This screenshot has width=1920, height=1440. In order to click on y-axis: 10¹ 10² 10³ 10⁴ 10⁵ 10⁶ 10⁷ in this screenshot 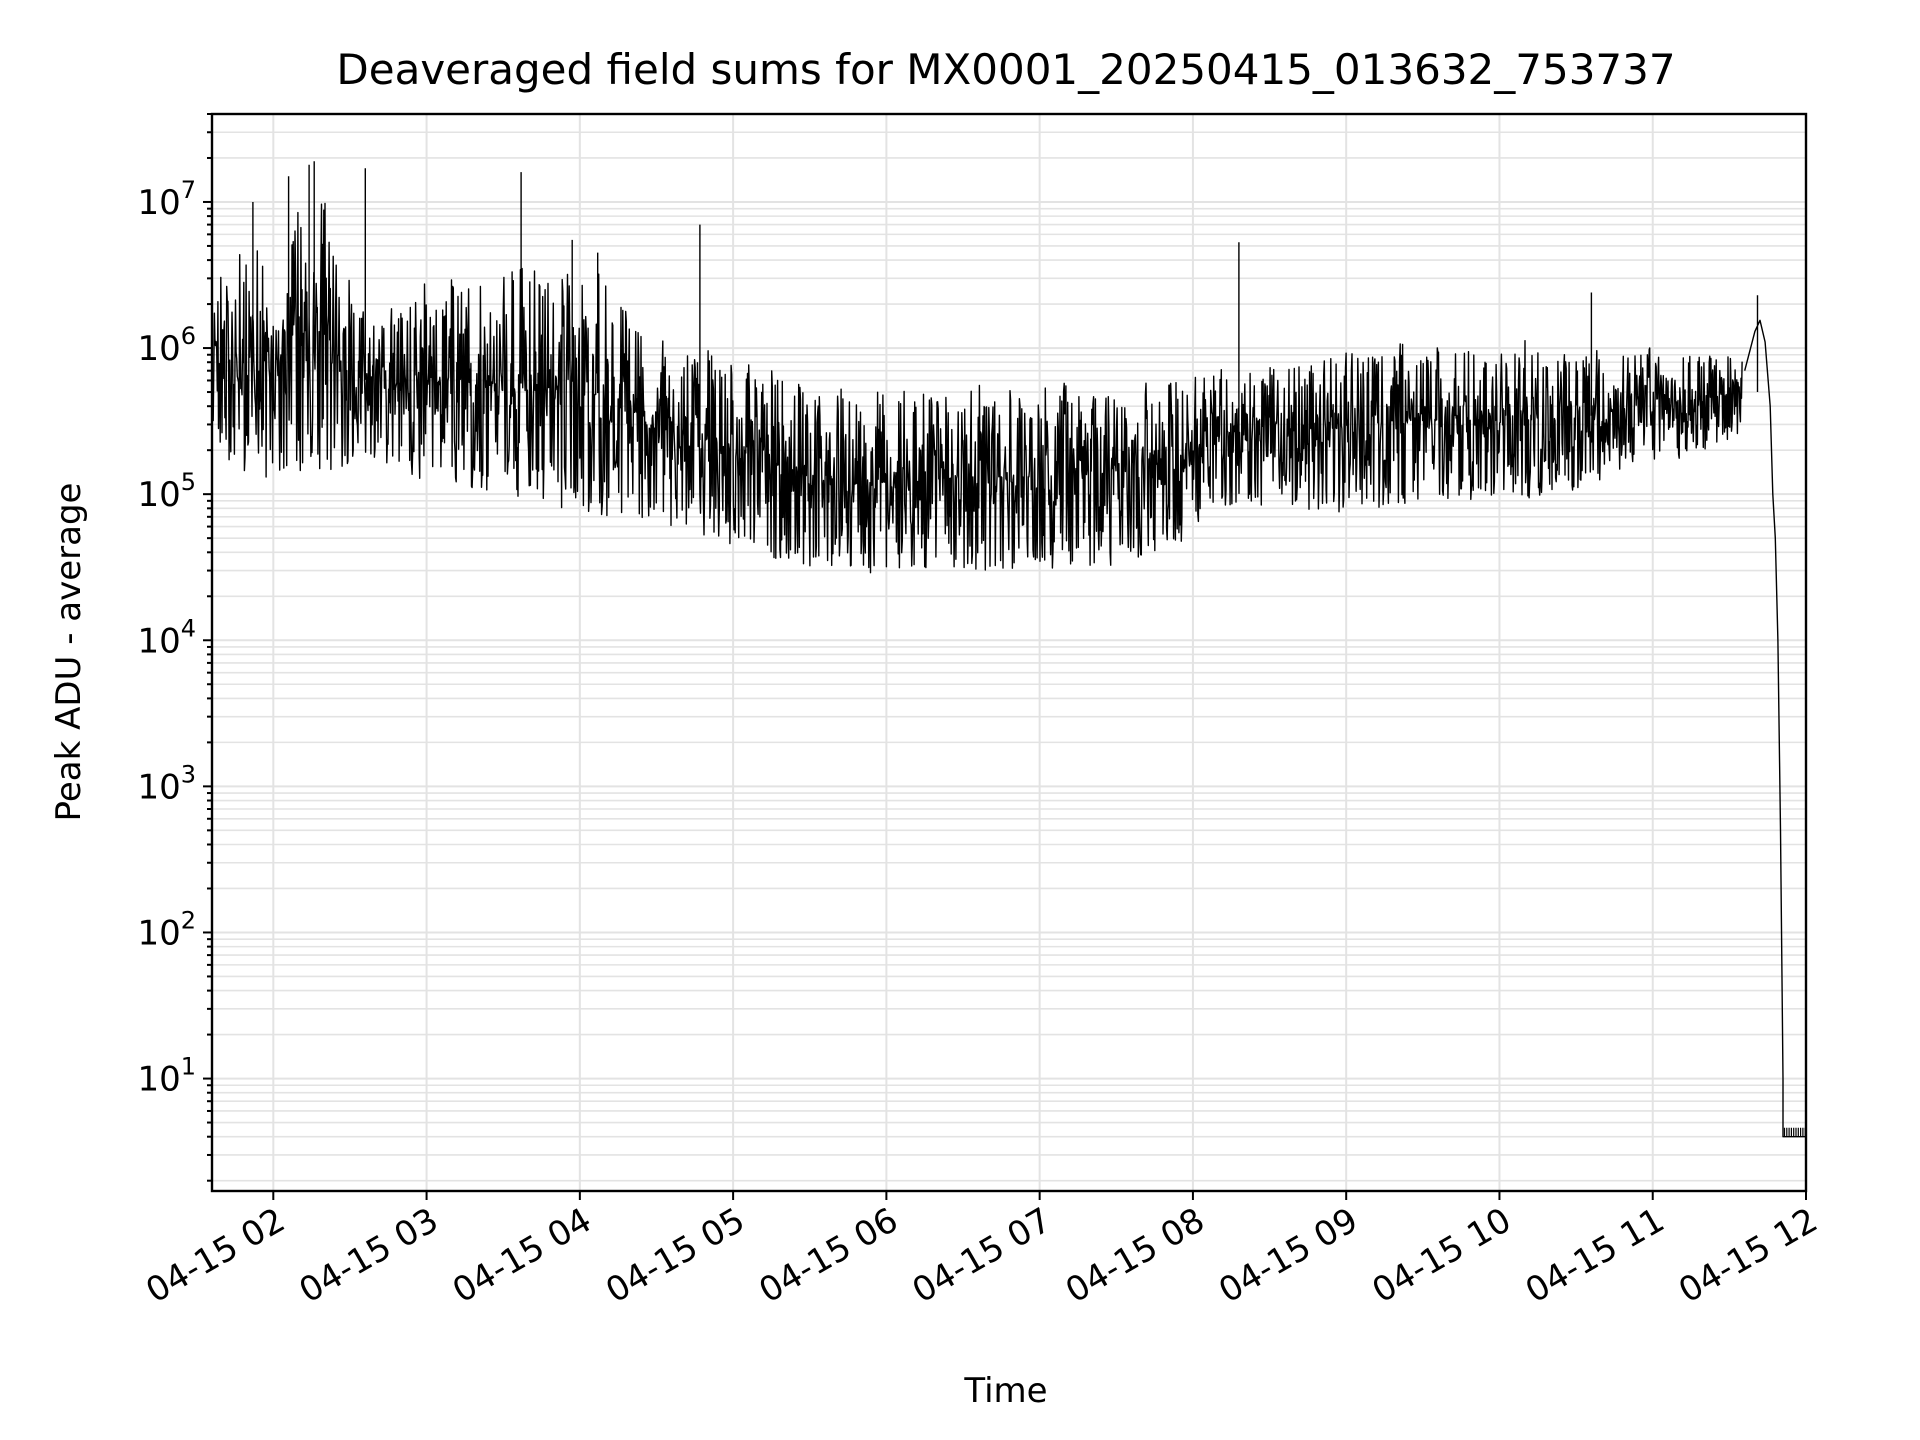, I will do `click(174, 647)`.